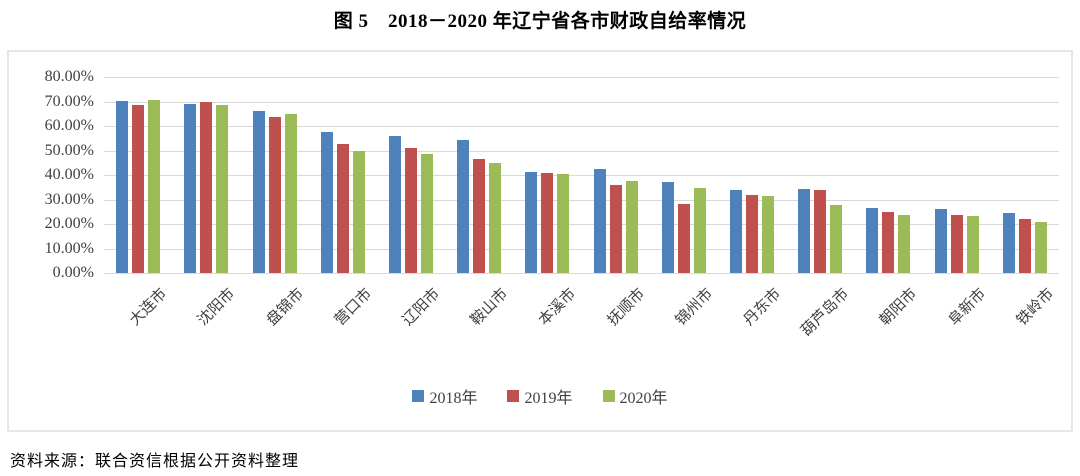  What do you see at coordinates (540, 21) in the screenshot?
I see `figure-title: 图 5 2018－2020 年辽宁省各市财政自给率情况` at bounding box center [540, 21].